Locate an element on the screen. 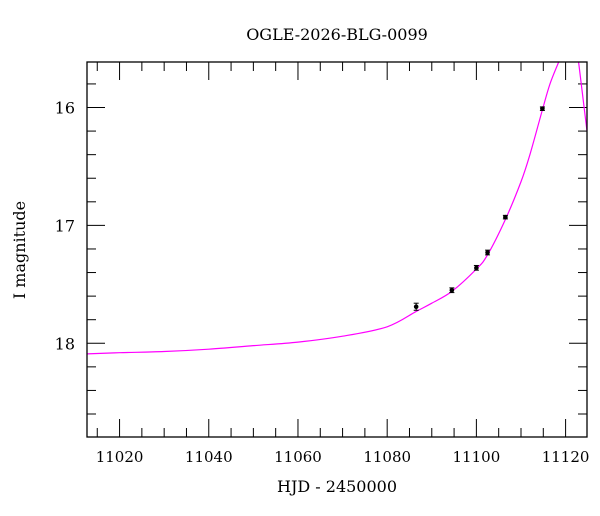  data-points is located at coordinates (479, 208).